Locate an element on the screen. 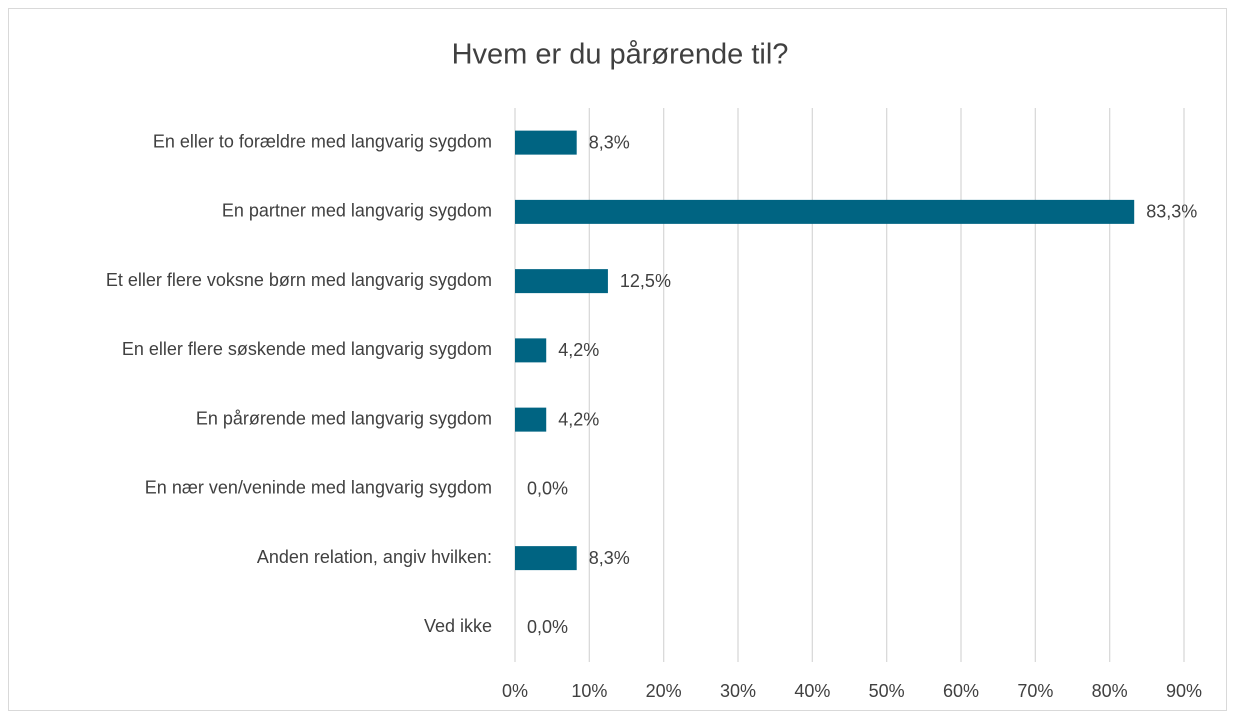  y-tick-label: En pårørende med langvarig sygdom is located at coordinates (344, 418).